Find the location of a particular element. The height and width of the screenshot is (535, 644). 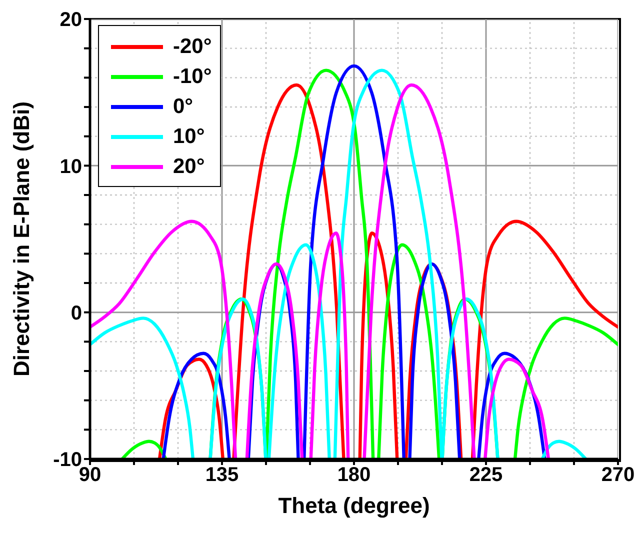

x-axis-title: Theta (degree) is located at coordinates (354, 506).